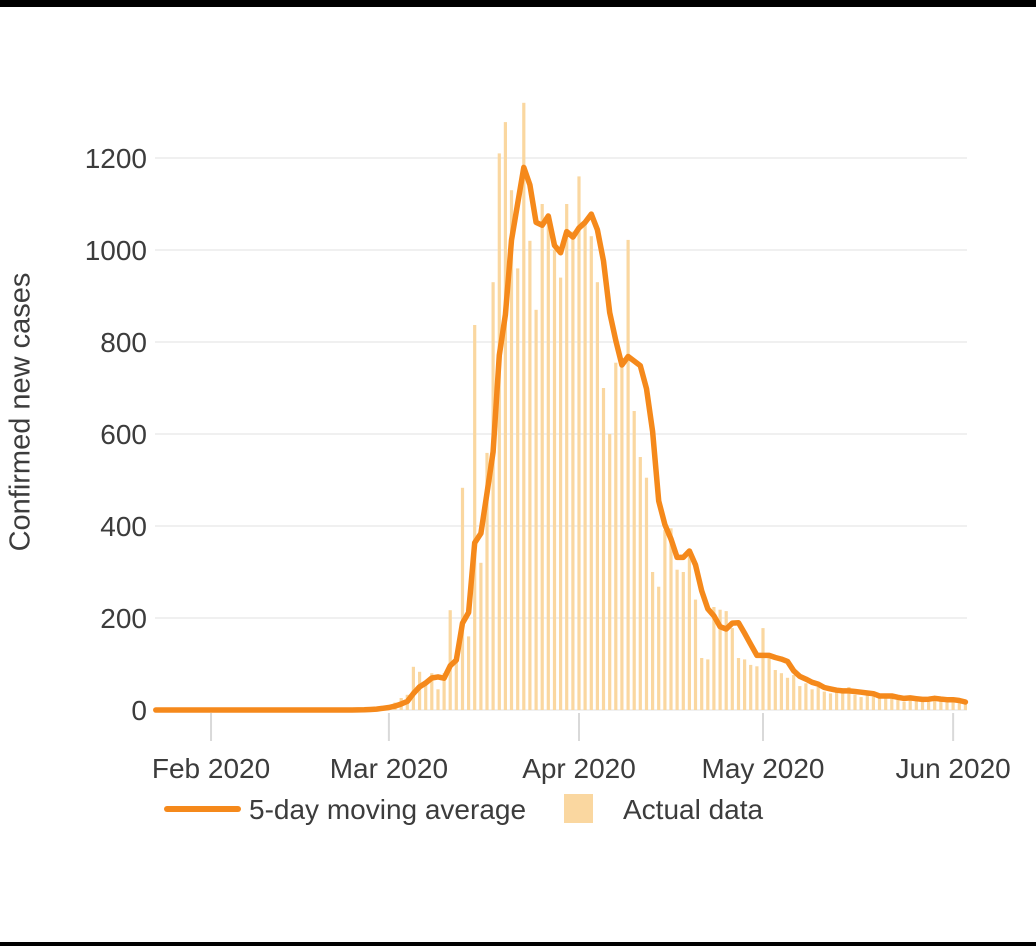 The image size is (1036, 946). I want to click on y-tick-label: 1000, so click(116, 250).